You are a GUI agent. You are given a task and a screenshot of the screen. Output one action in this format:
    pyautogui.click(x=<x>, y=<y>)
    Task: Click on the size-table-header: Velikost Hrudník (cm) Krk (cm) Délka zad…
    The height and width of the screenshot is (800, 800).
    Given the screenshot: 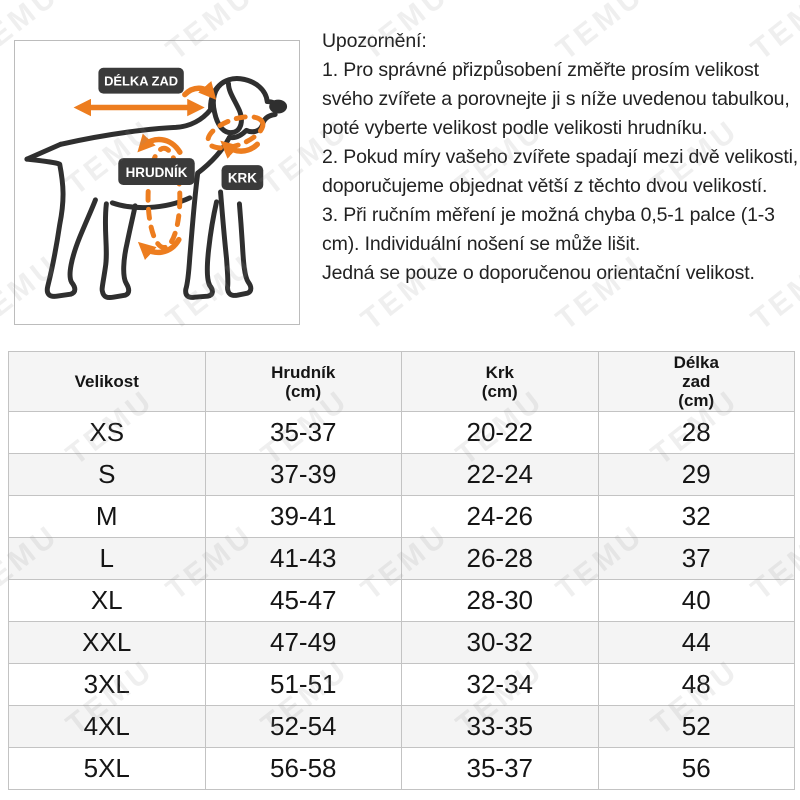 What is the action you would take?
    pyautogui.click(x=401, y=381)
    